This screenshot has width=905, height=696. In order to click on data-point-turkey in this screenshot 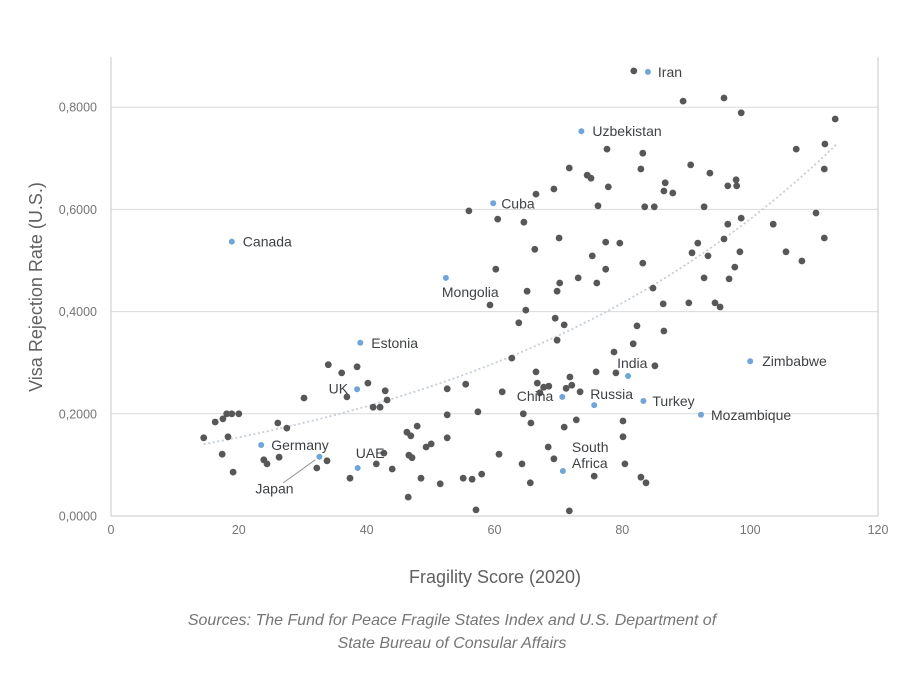, I will do `click(643, 401)`.